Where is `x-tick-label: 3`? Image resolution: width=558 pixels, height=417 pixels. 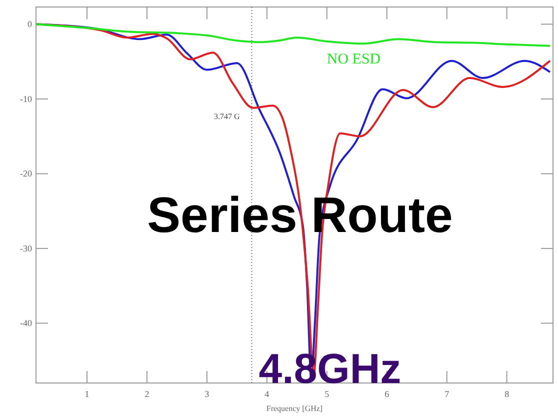 x-tick-label: 3 is located at coordinates (207, 394).